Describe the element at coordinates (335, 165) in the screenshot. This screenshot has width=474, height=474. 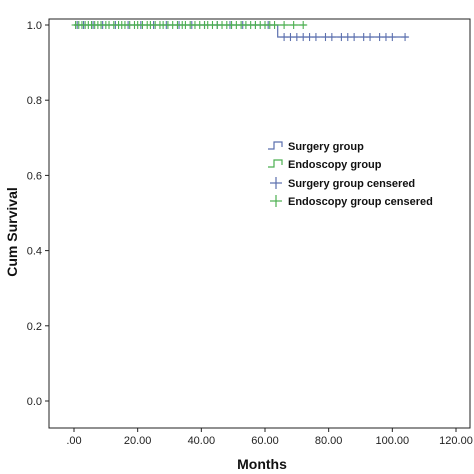
I see `legend-label: Endoscopy group` at that location.